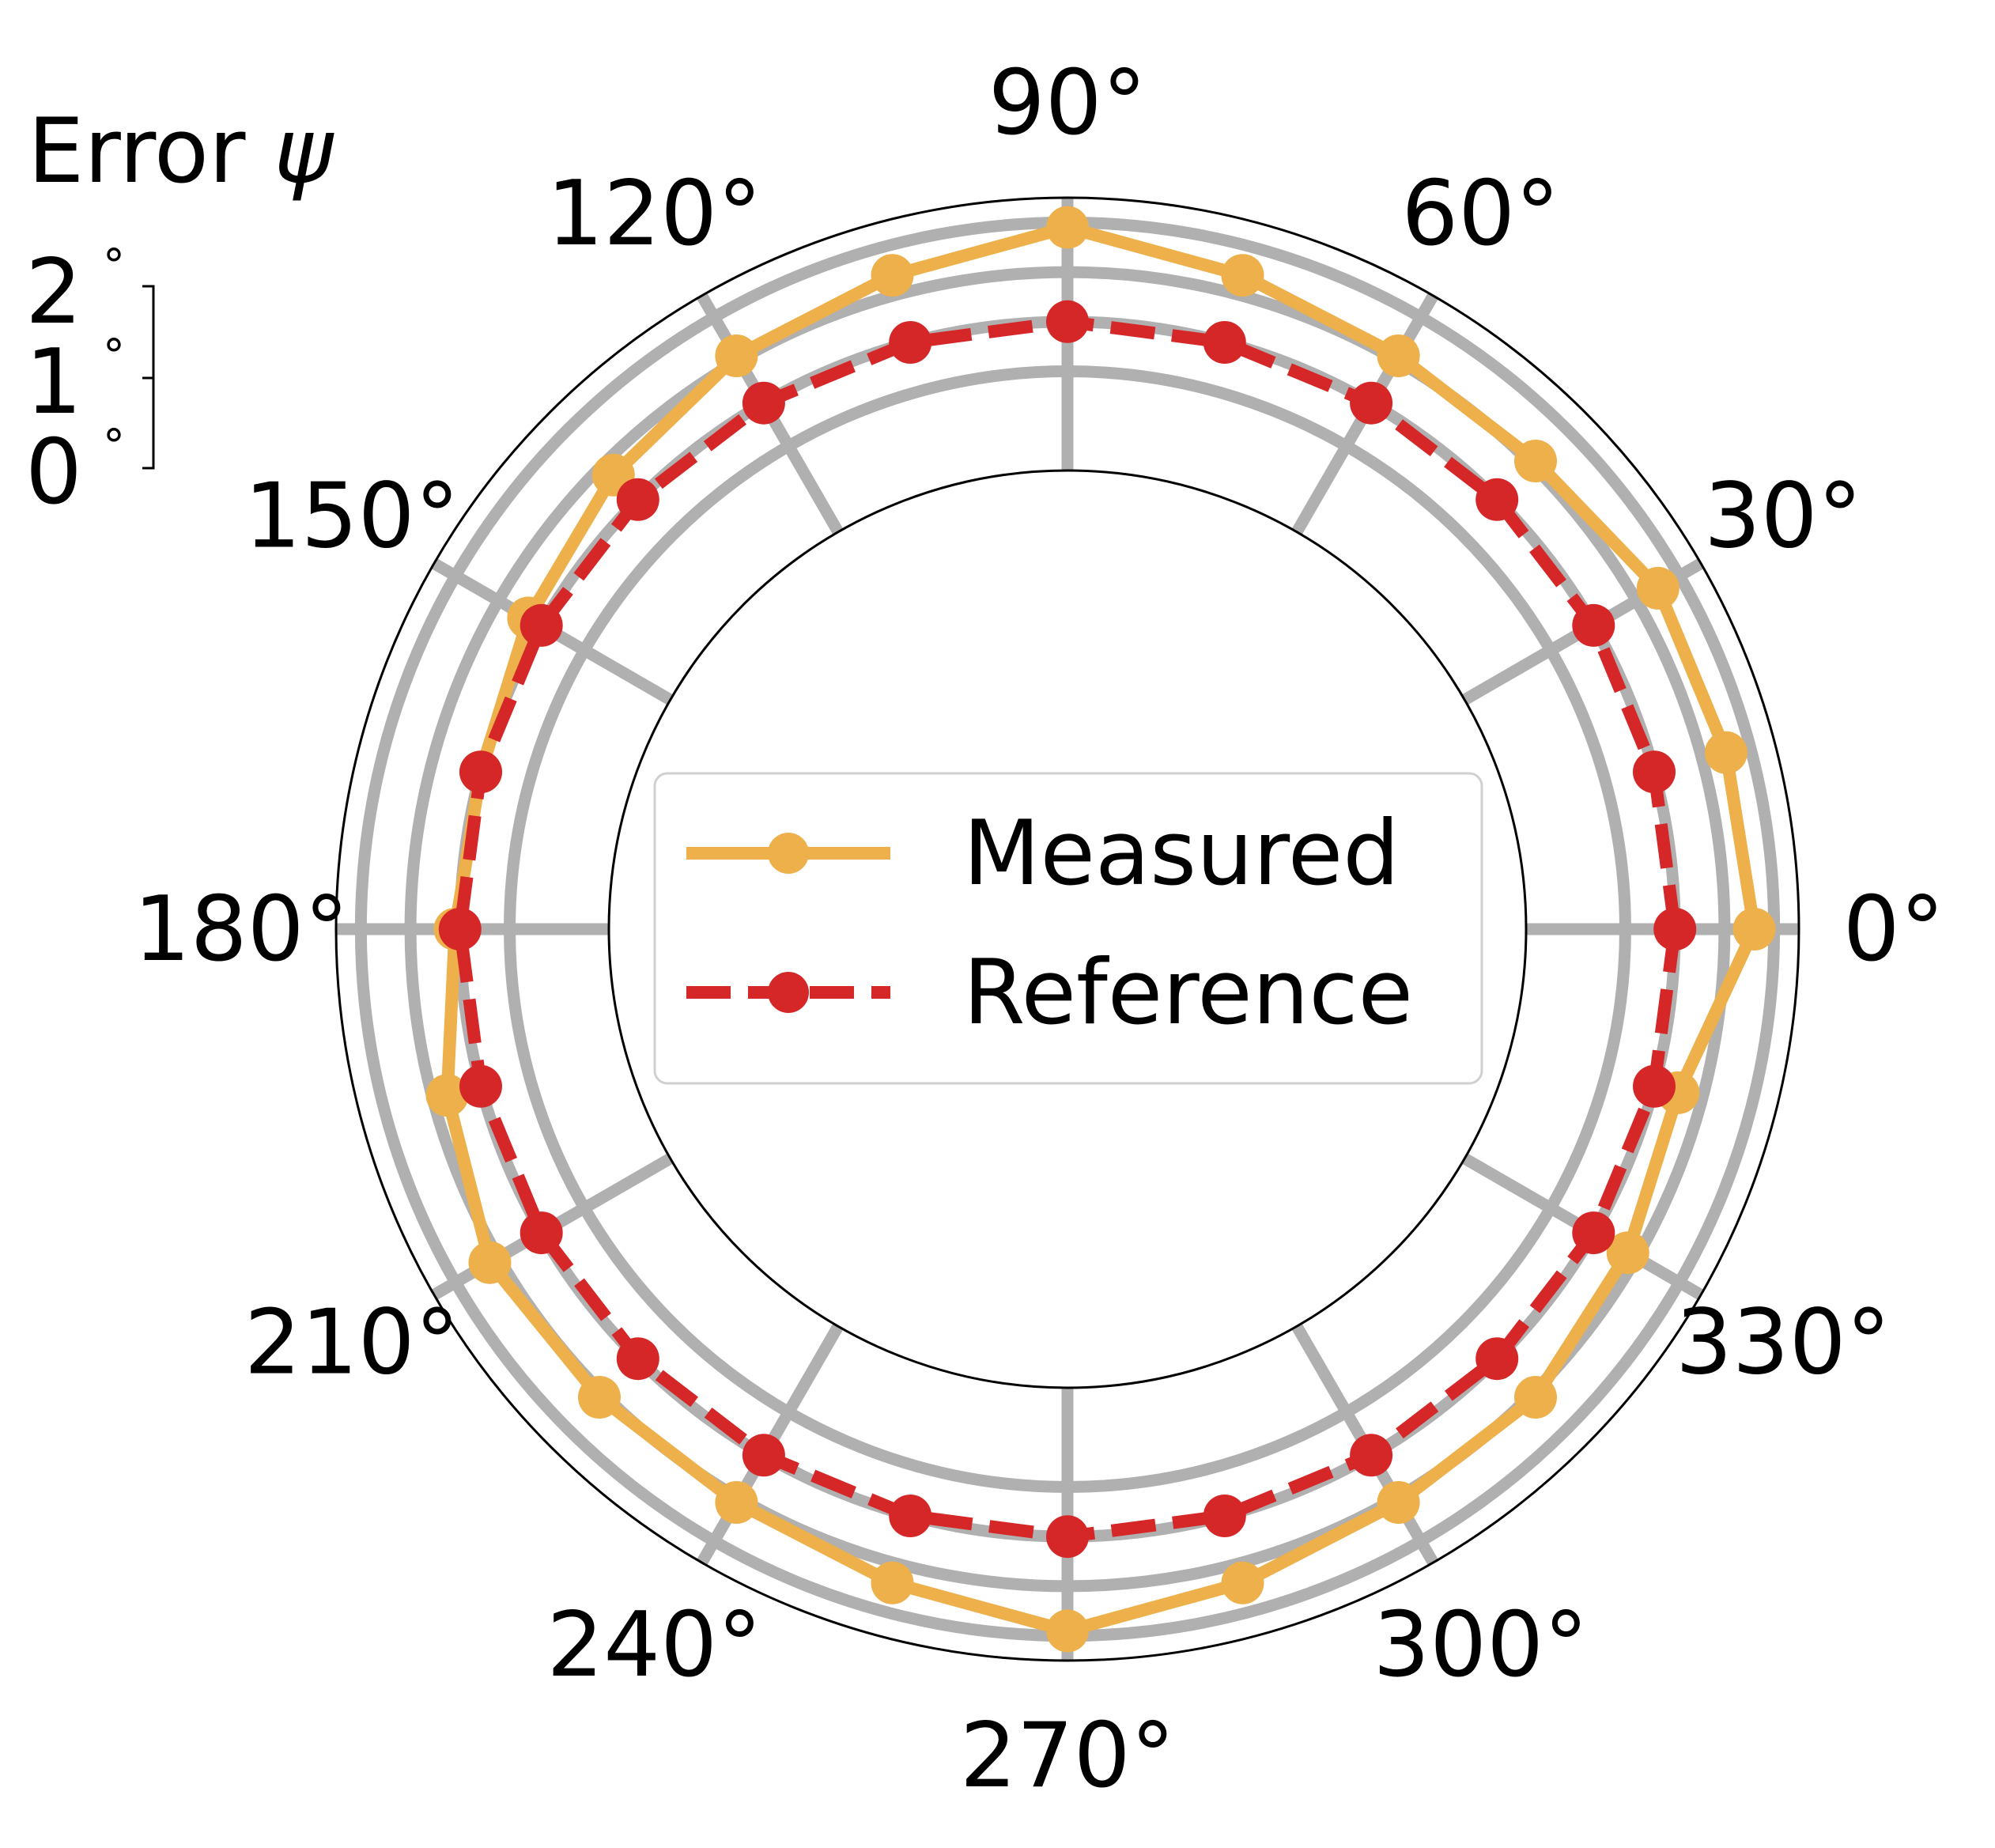  What do you see at coordinates (53, 382) in the screenshot?
I see `r-tick-label-1: 1` at bounding box center [53, 382].